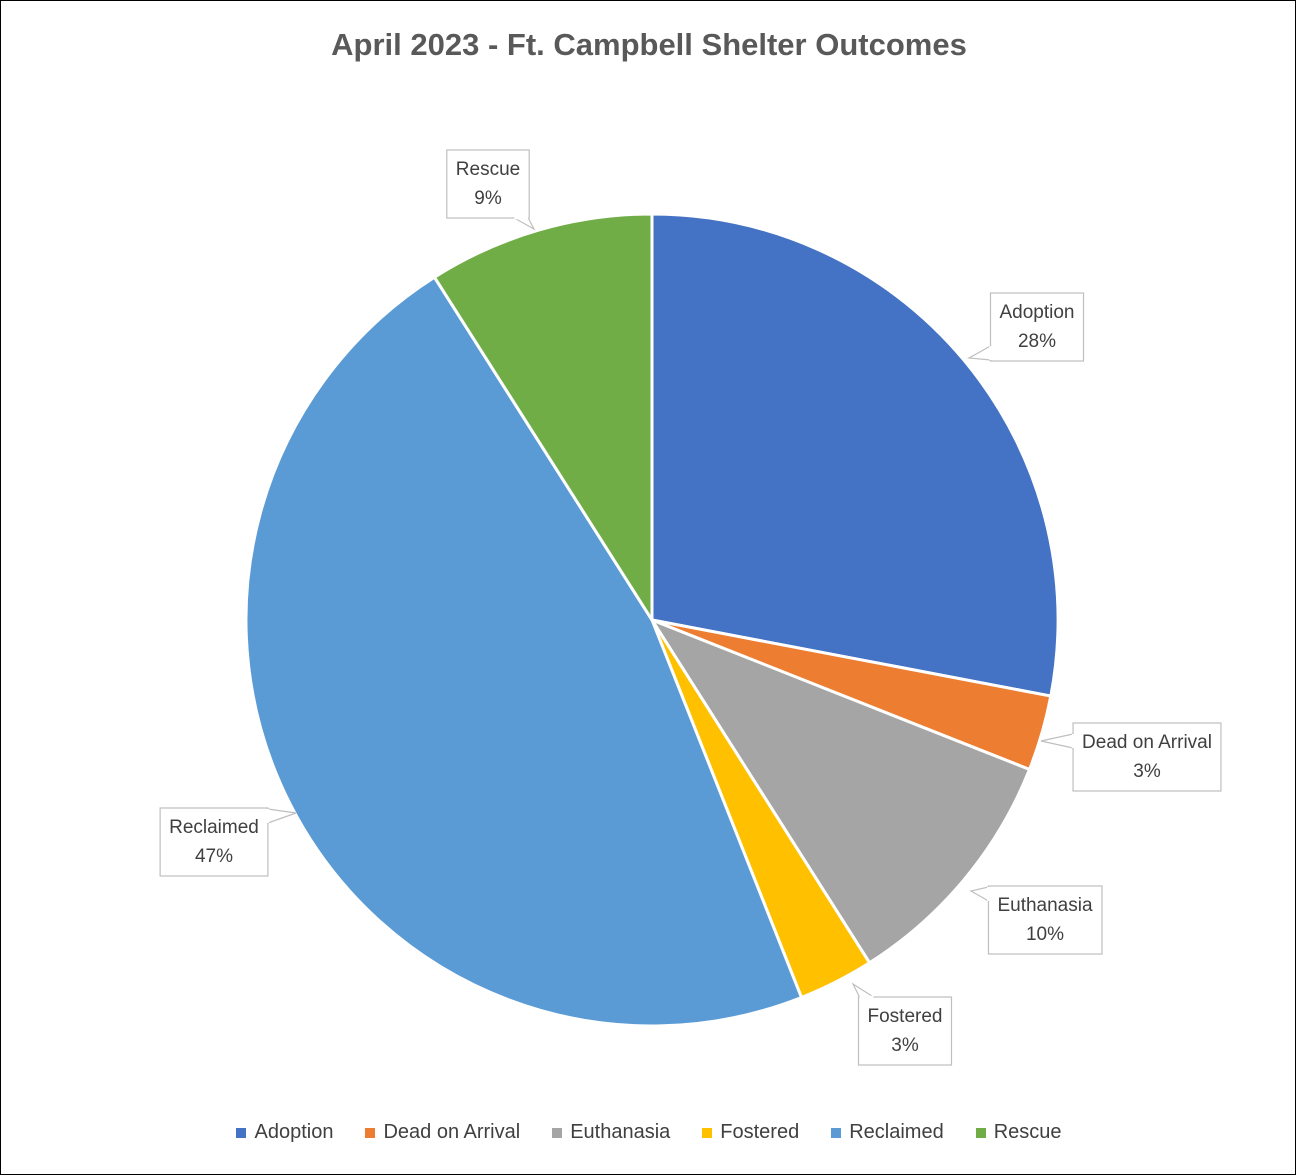 Image resolution: width=1296 pixels, height=1176 pixels. What do you see at coordinates (905, 1016) in the screenshot?
I see `data-label-category: Fostered` at bounding box center [905, 1016].